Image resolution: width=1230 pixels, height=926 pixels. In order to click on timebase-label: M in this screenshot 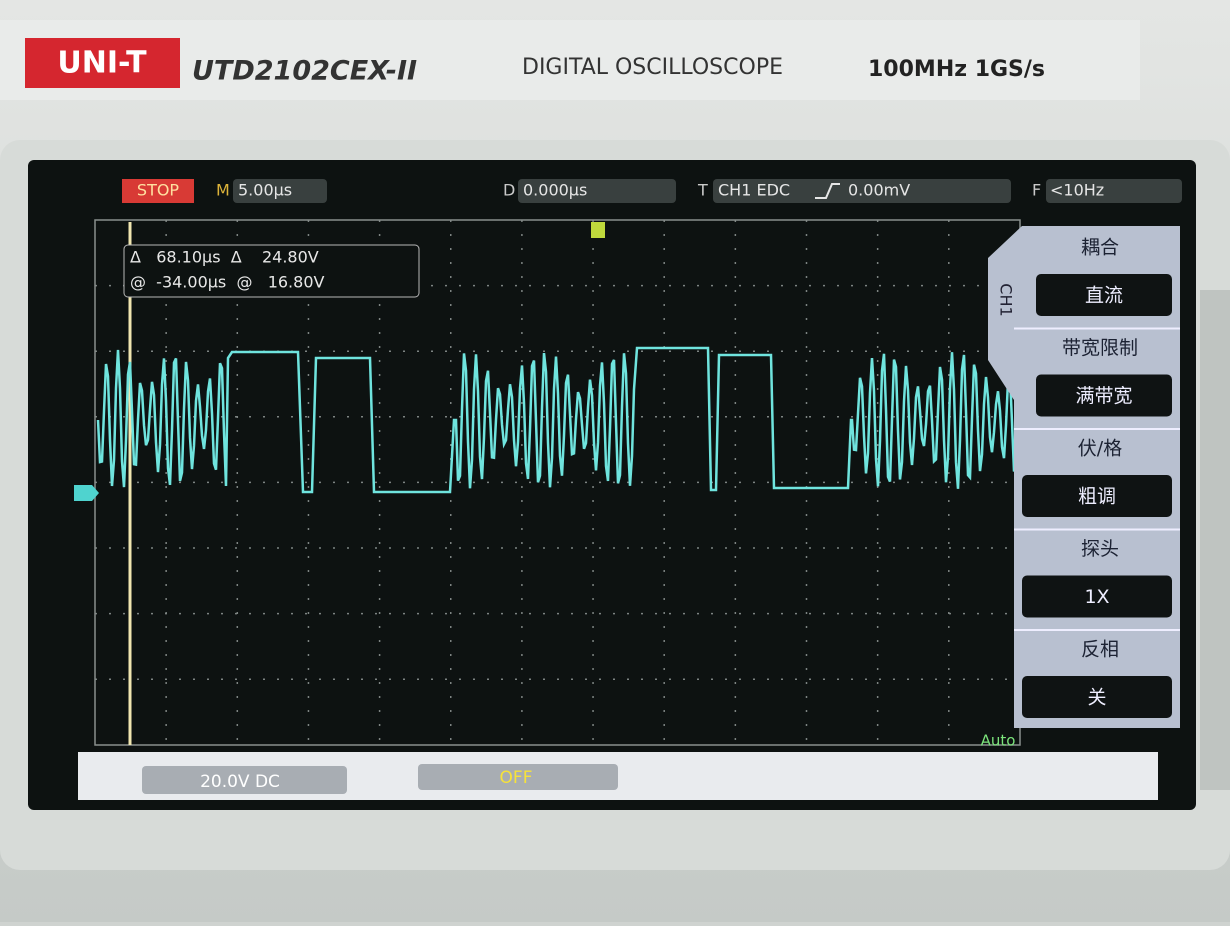, I will do `click(223, 190)`.